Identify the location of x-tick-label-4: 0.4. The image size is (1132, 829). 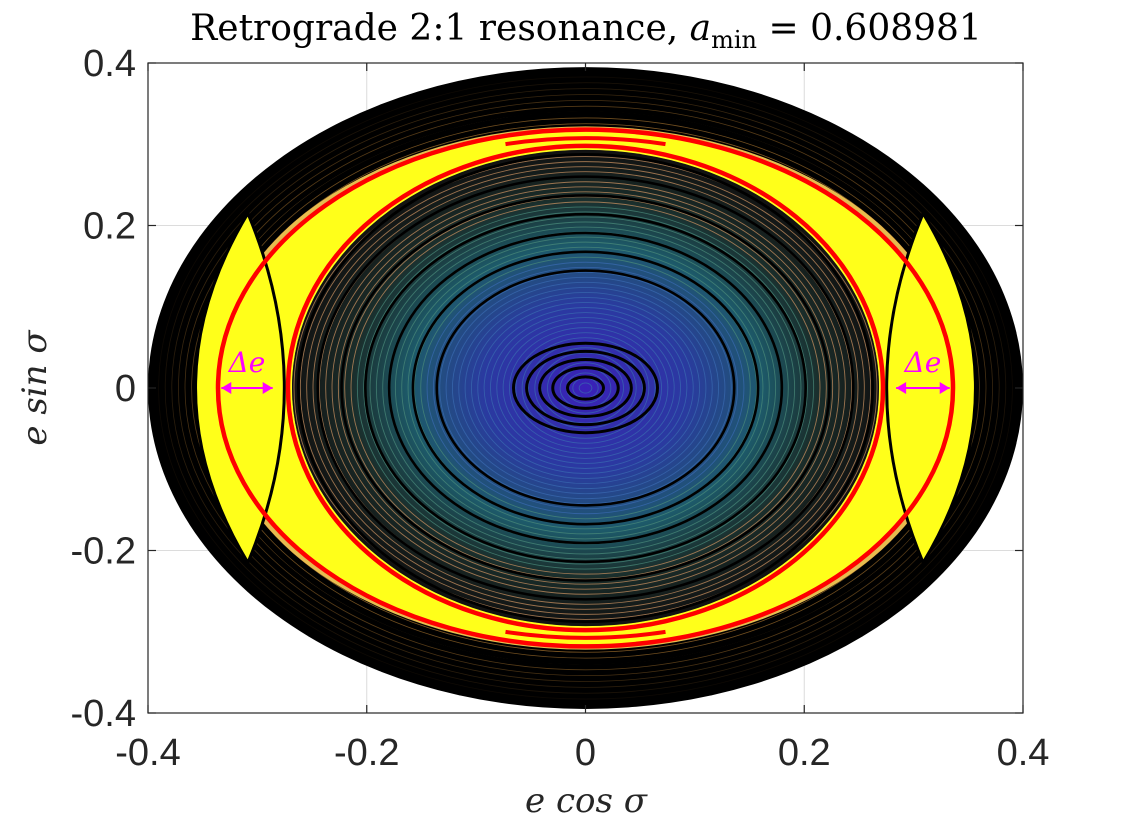
(1023, 753).